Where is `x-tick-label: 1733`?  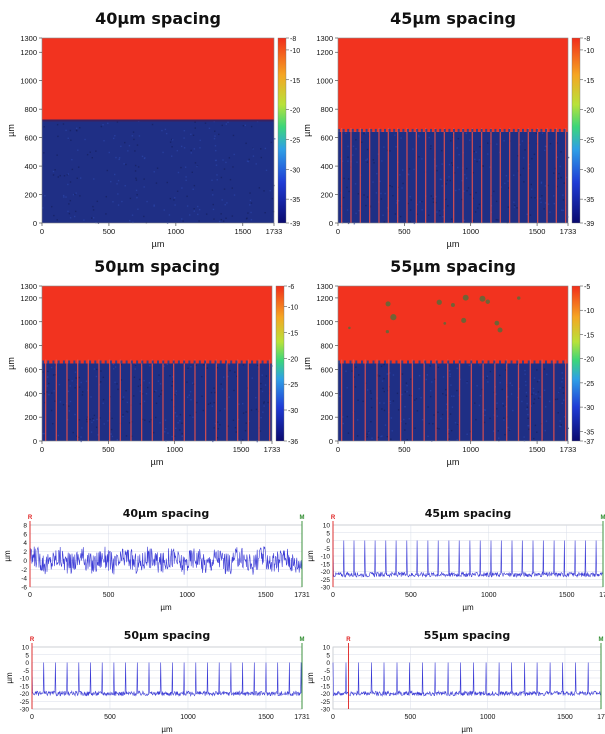
x-tick-label: 1733 is located at coordinates (272, 449).